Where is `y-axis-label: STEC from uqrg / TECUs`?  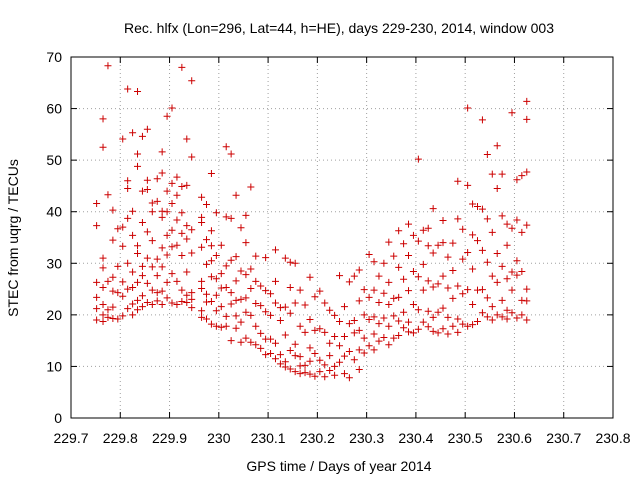 y-axis-label: STEC from uqrg / TECUs is located at coordinates (13, 238).